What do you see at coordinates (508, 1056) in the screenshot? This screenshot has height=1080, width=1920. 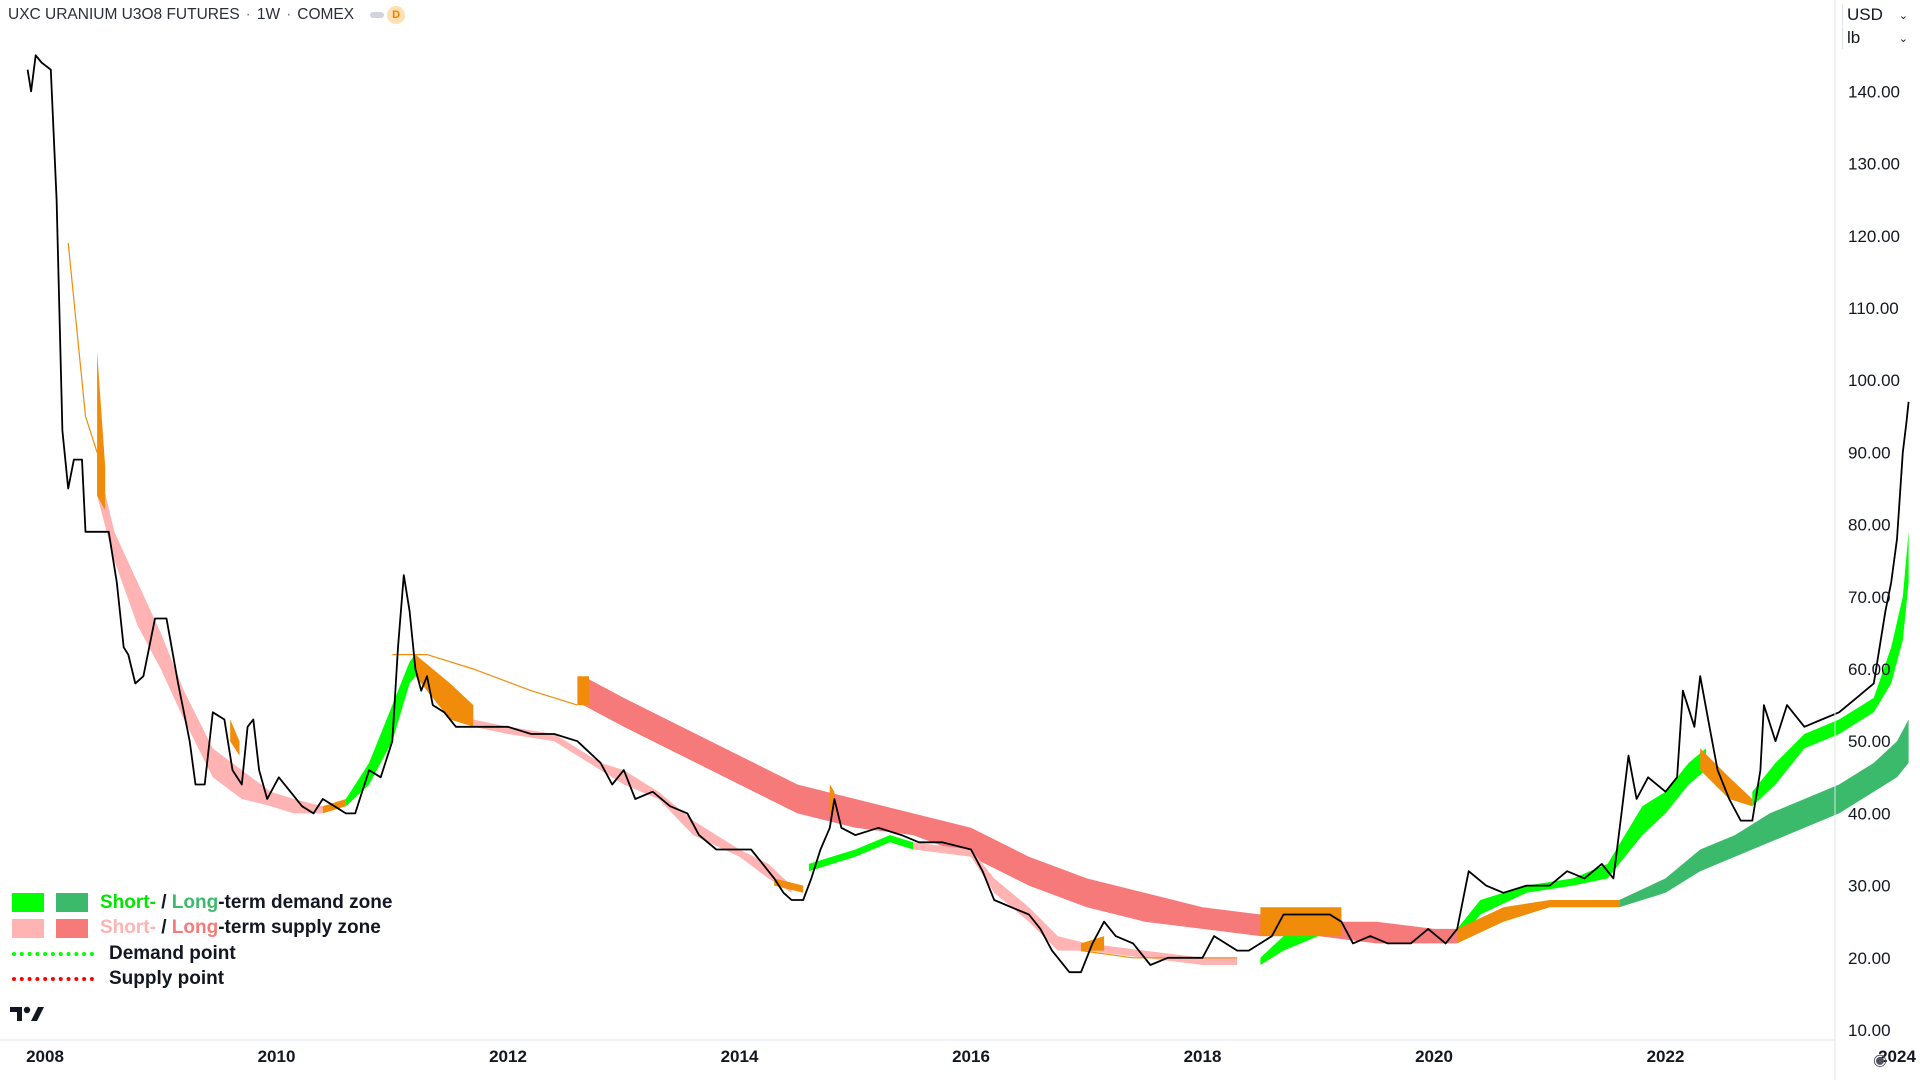 I see `x-tick-label: 2012` at bounding box center [508, 1056].